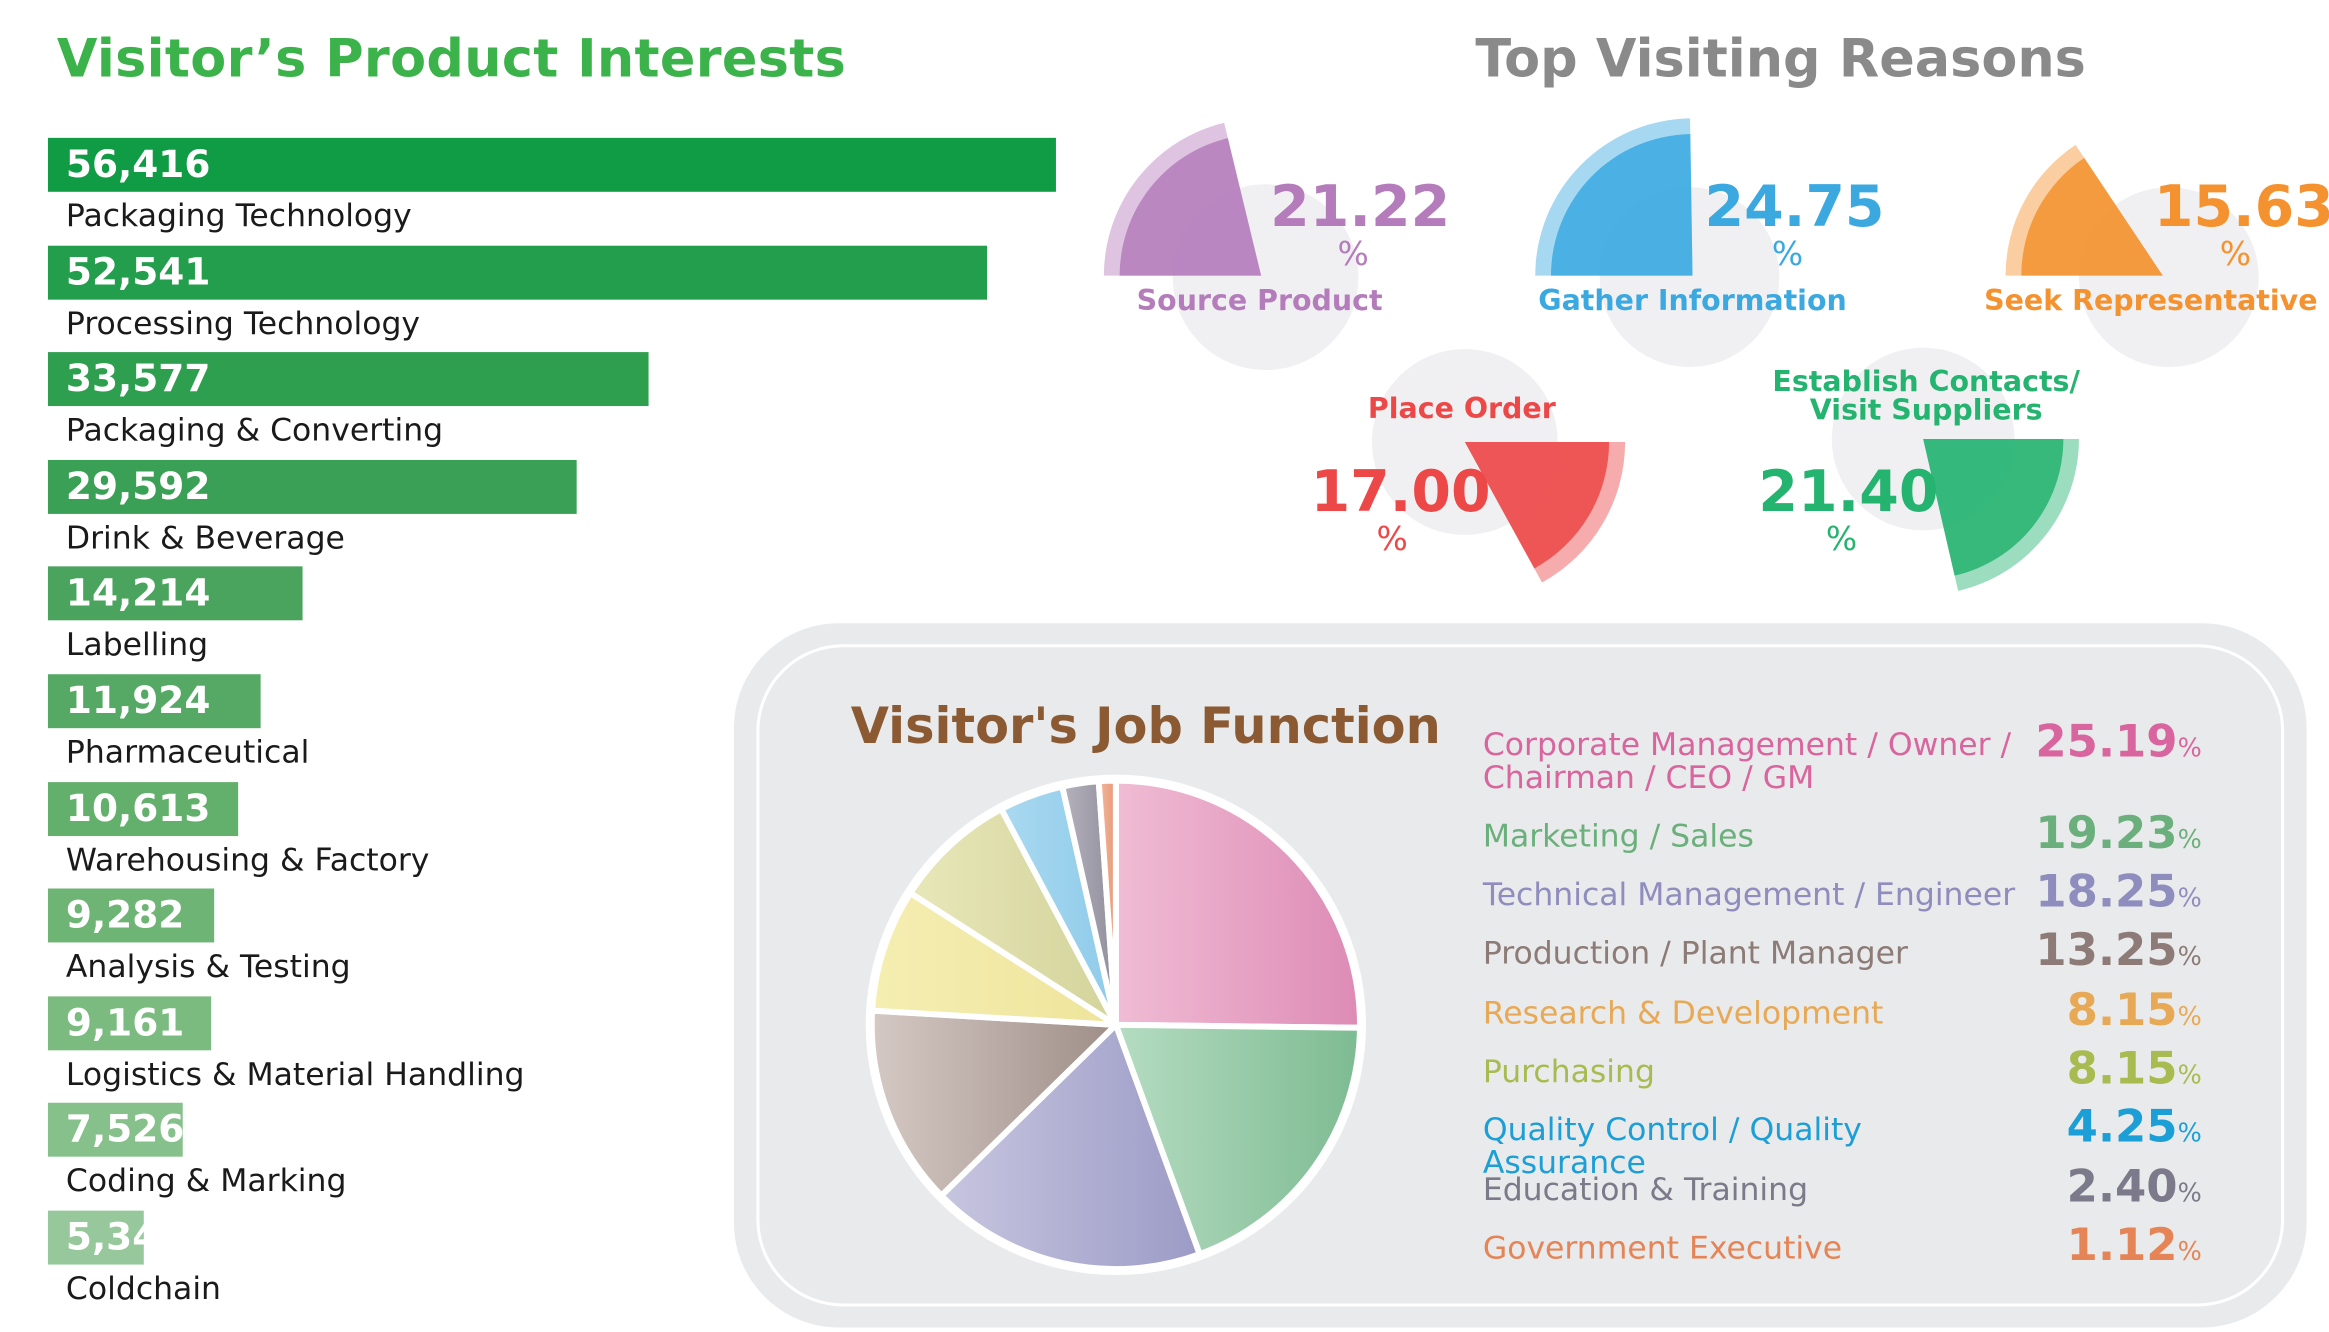 Image resolution: width=2329 pixels, height=1332 pixels. Describe the element at coordinates (238, 215) in the screenshot. I see `bar-category-label: Packaging Technology` at that location.